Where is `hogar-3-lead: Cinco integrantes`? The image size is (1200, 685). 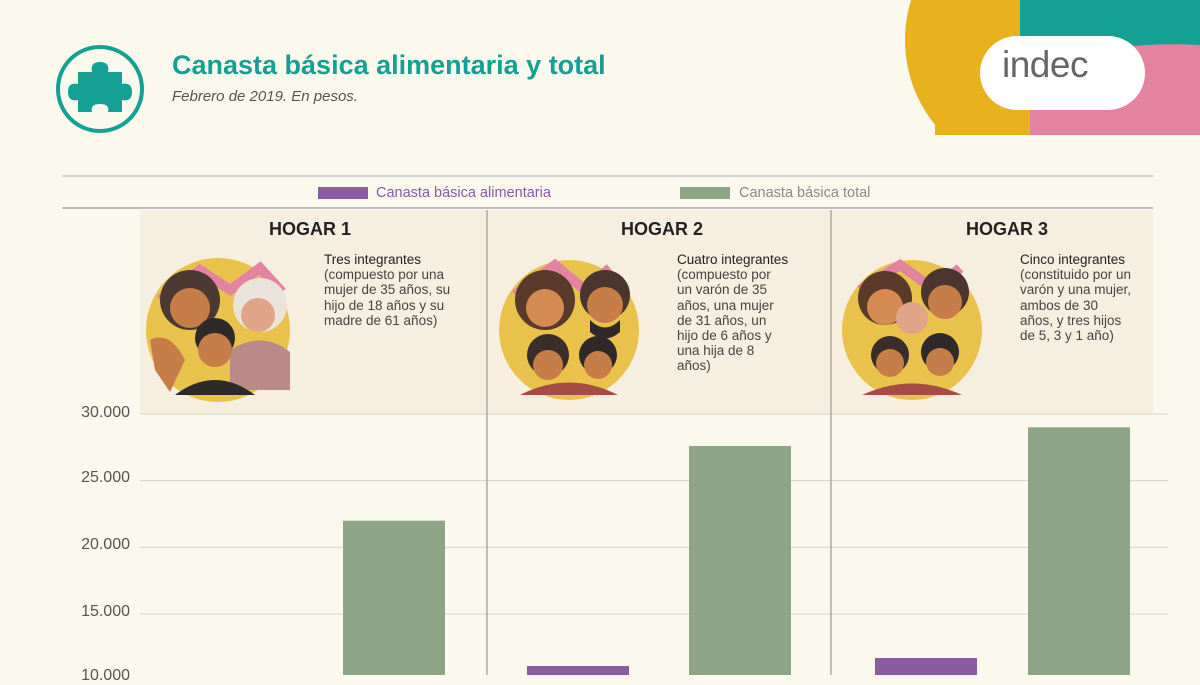
hogar-3-lead: Cinco integrantes is located at coordinates (1073, 259).